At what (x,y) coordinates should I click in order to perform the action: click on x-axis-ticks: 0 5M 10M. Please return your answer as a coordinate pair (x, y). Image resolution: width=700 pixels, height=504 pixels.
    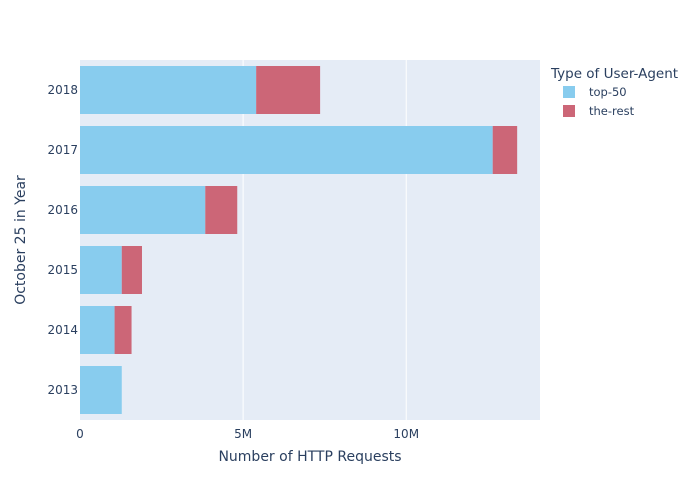
    Looking at the image, I should click on (247, 434).